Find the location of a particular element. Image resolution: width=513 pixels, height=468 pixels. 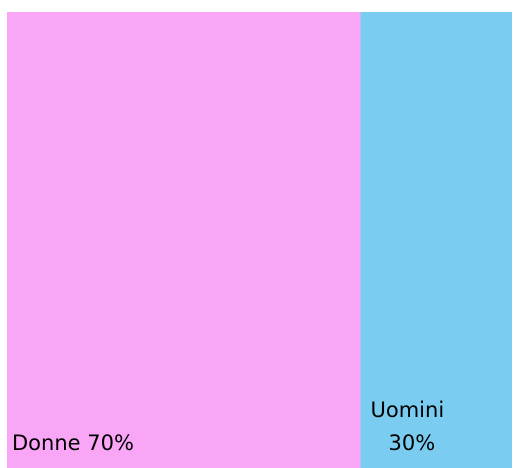

value-label: 30% is located at coordinates (412, 443).